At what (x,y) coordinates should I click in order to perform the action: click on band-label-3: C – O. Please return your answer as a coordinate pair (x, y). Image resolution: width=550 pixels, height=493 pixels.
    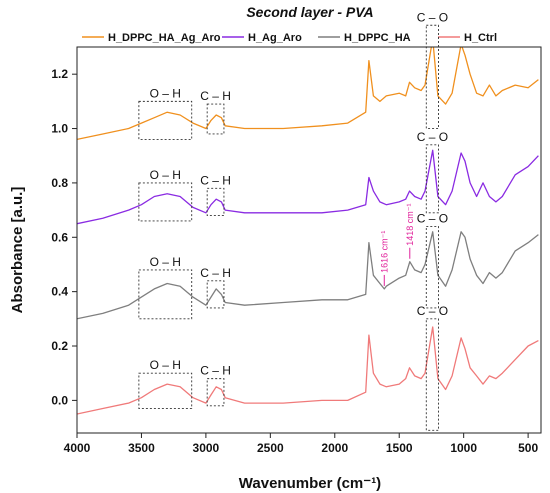
    Looking at the image, I should click on (432, 17).